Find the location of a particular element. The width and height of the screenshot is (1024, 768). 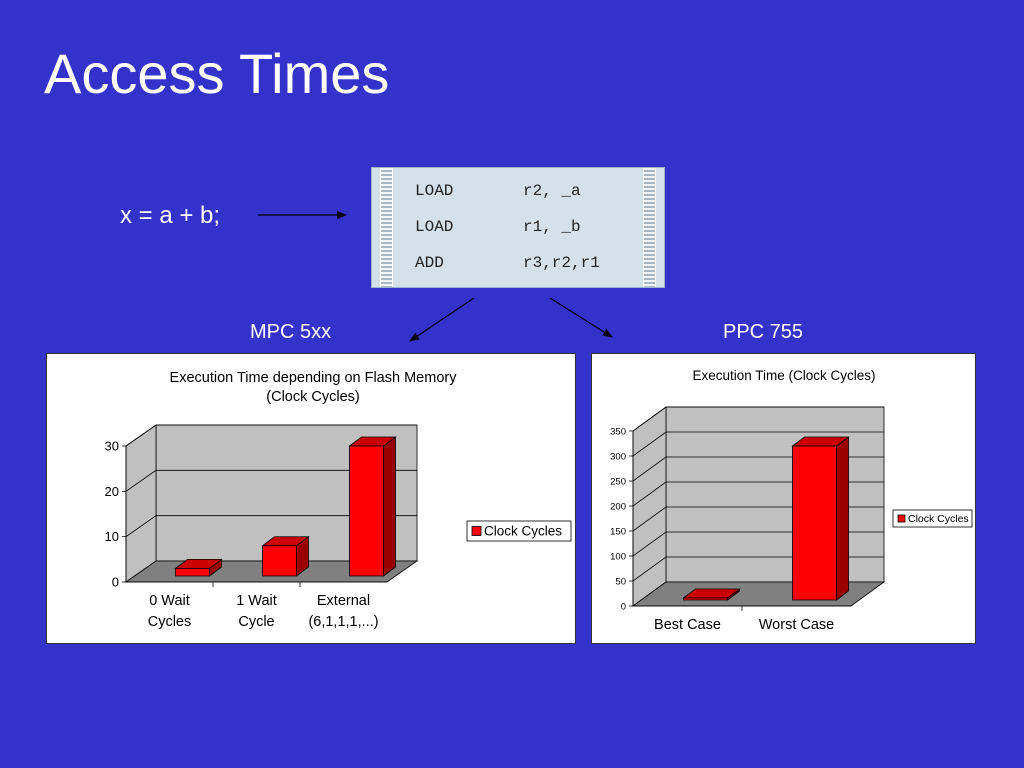

y-tick-label: 100 is located at coordinates (618, 556).